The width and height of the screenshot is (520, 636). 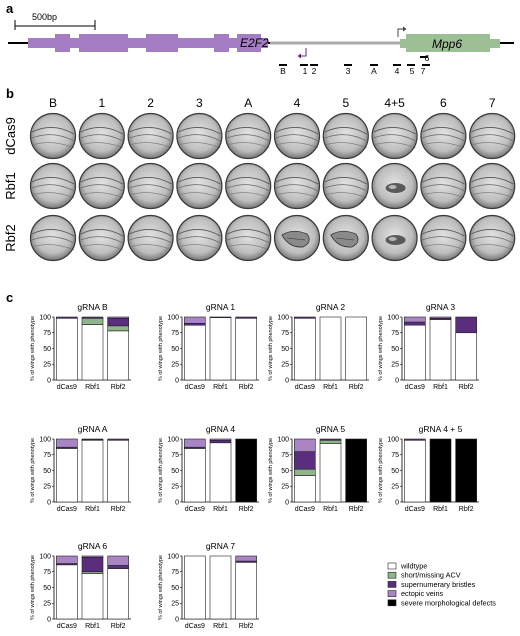 What do you see at coordinates (195, 626) in the screenshot?
I see `x-tick-label: dCas9` at bounding box center [195, 626].